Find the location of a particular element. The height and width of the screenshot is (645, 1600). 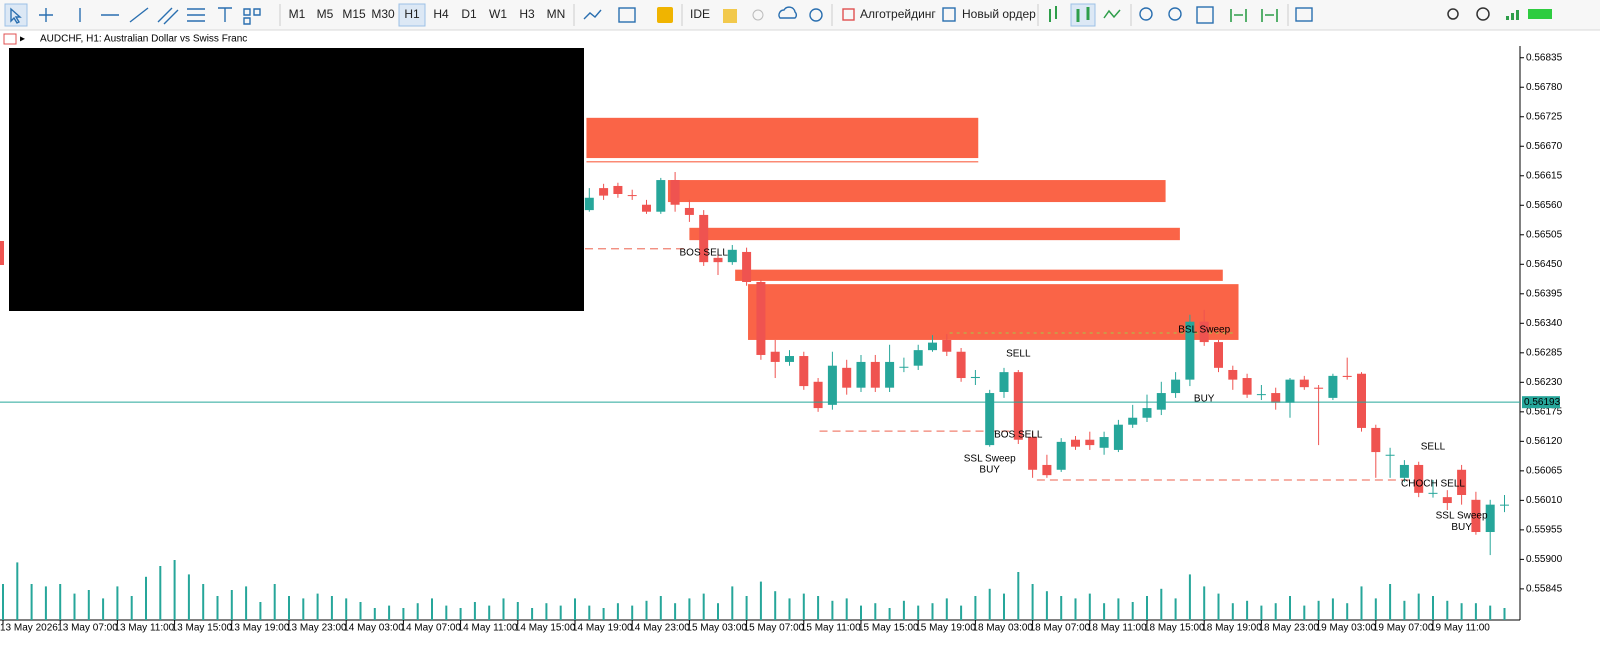

cursor-tool is located at coordinates (16, 15).